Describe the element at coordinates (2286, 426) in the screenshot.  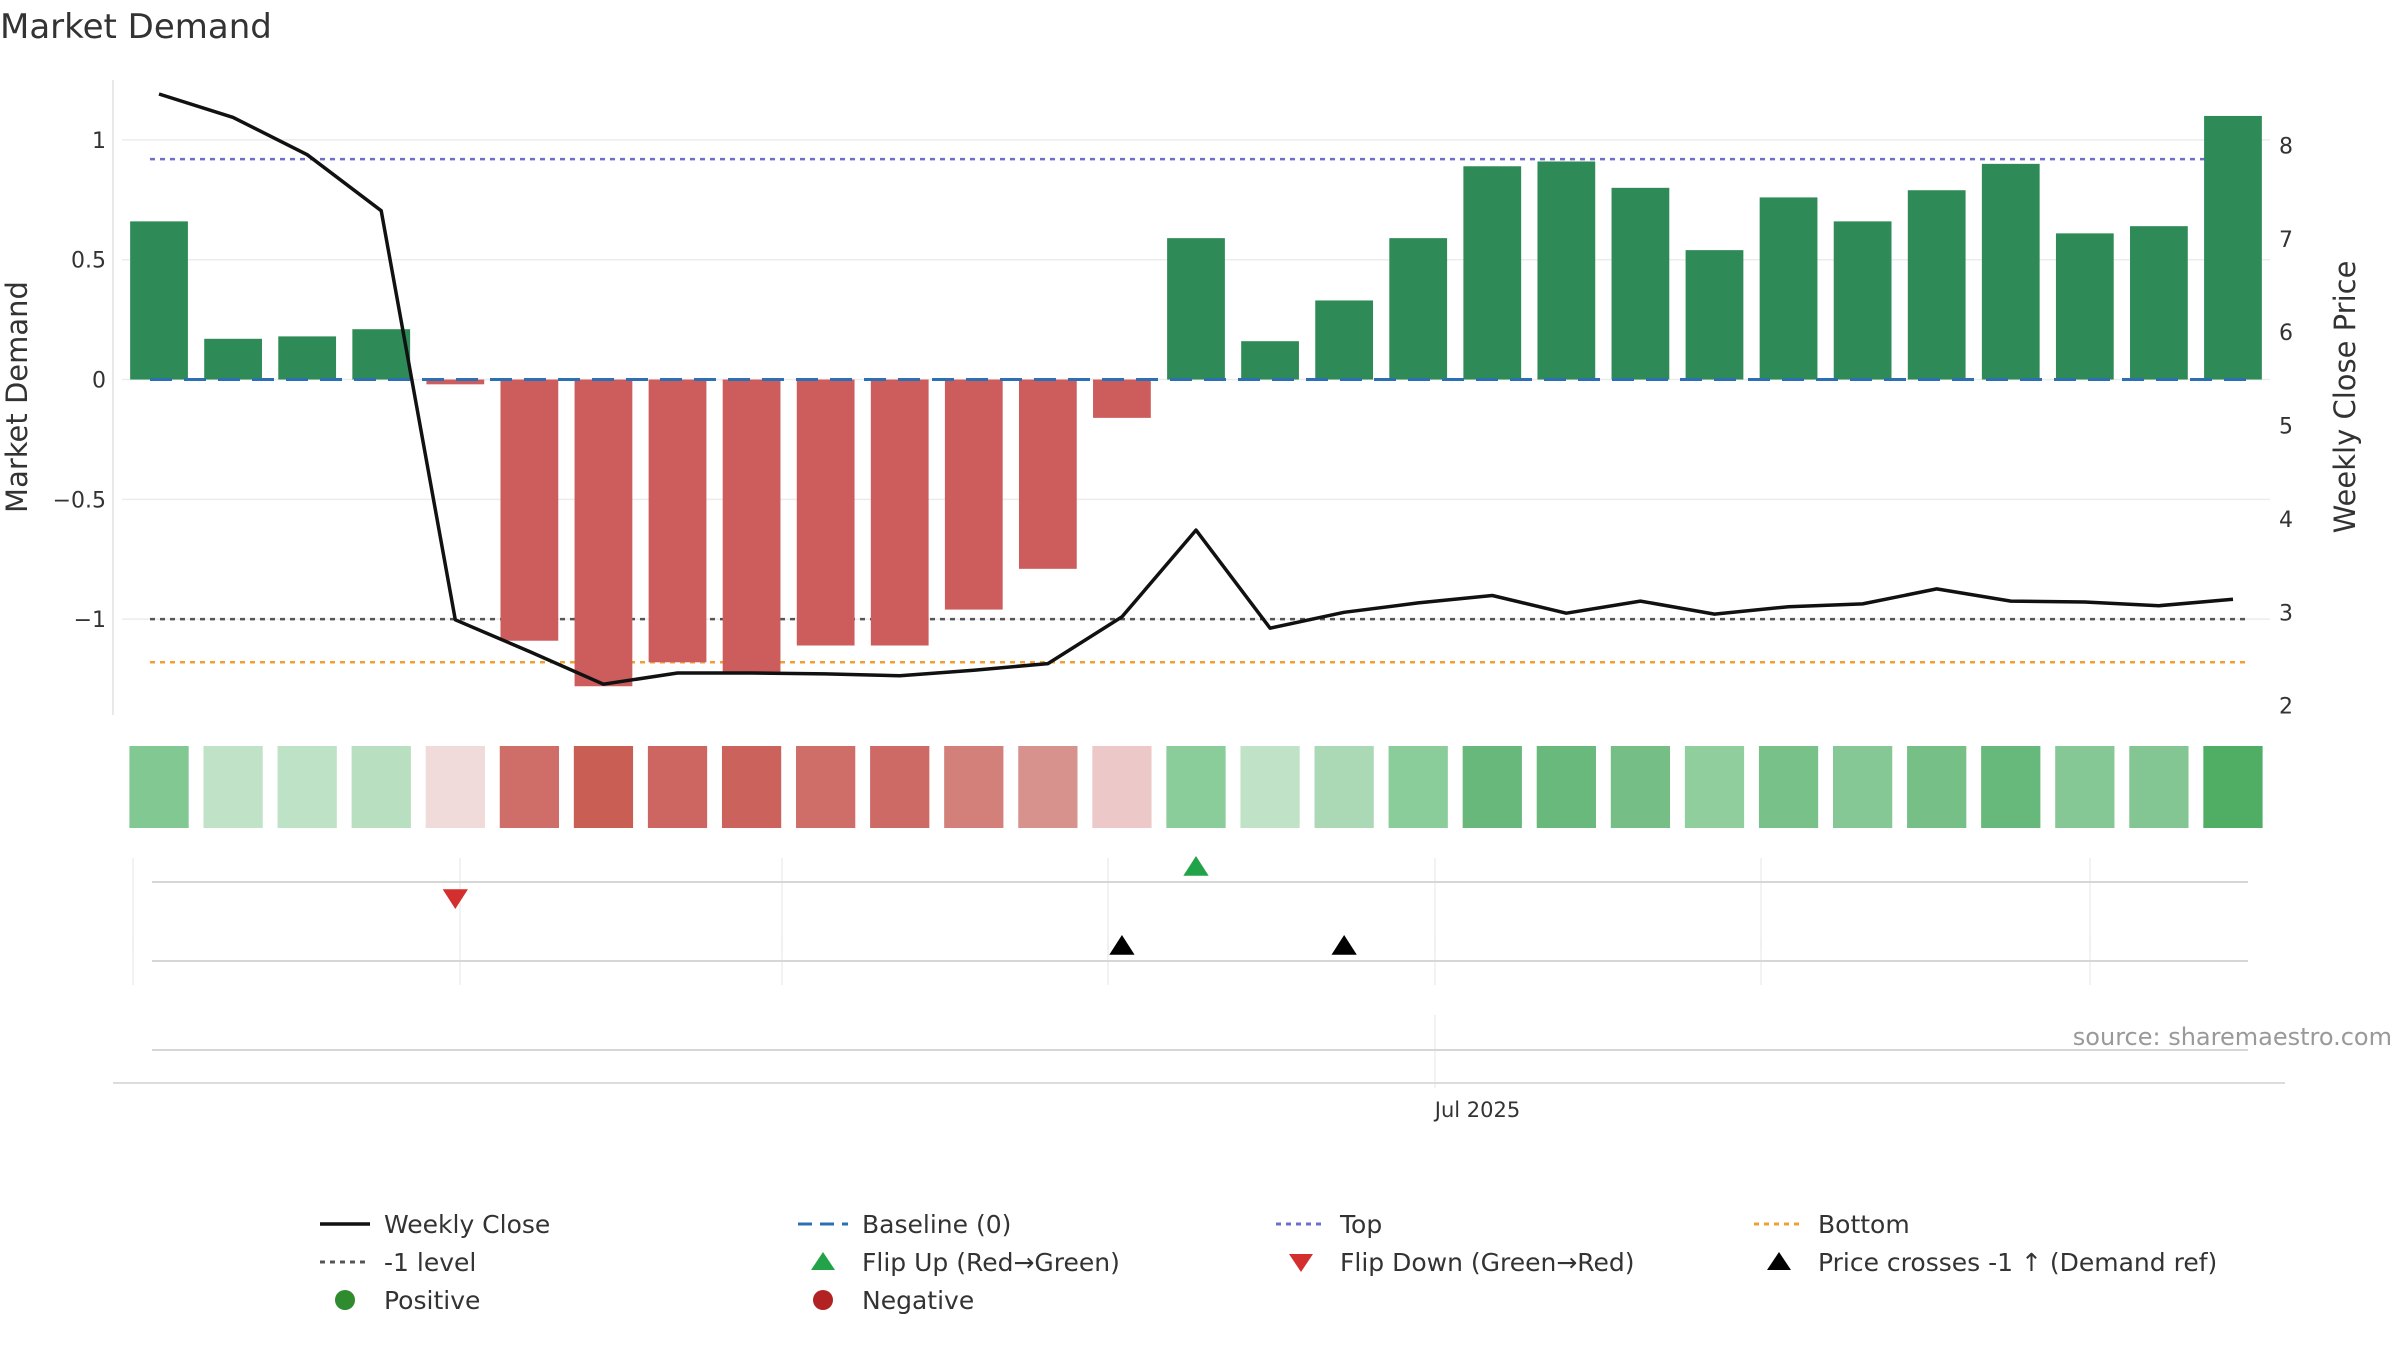
I see `y2-axis-ticks: 8 7 6 5 4 3 2` at that location.